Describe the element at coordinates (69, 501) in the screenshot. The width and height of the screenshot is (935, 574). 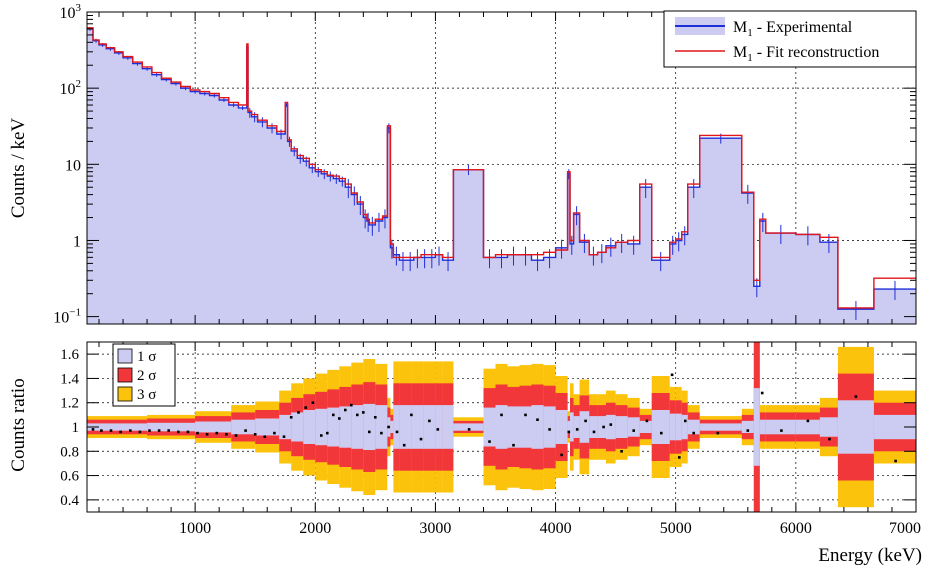
I see `ratio-ytick-label-0: 0.4` at that location.